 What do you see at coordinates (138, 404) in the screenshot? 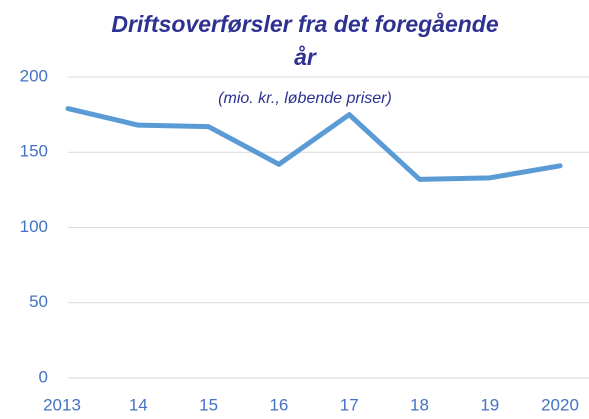
I see `x-tick-label: 14` at bounding box center [138, 404].